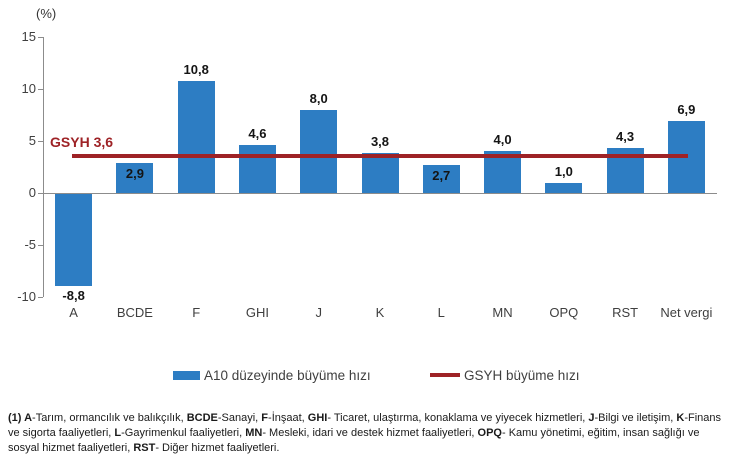 The width and height of the screenshot is (737, 463). What do you see at coordinates (144, 448) in the screenshot?
I see `footnote-segment: RST` at bounding box center [144, 448].